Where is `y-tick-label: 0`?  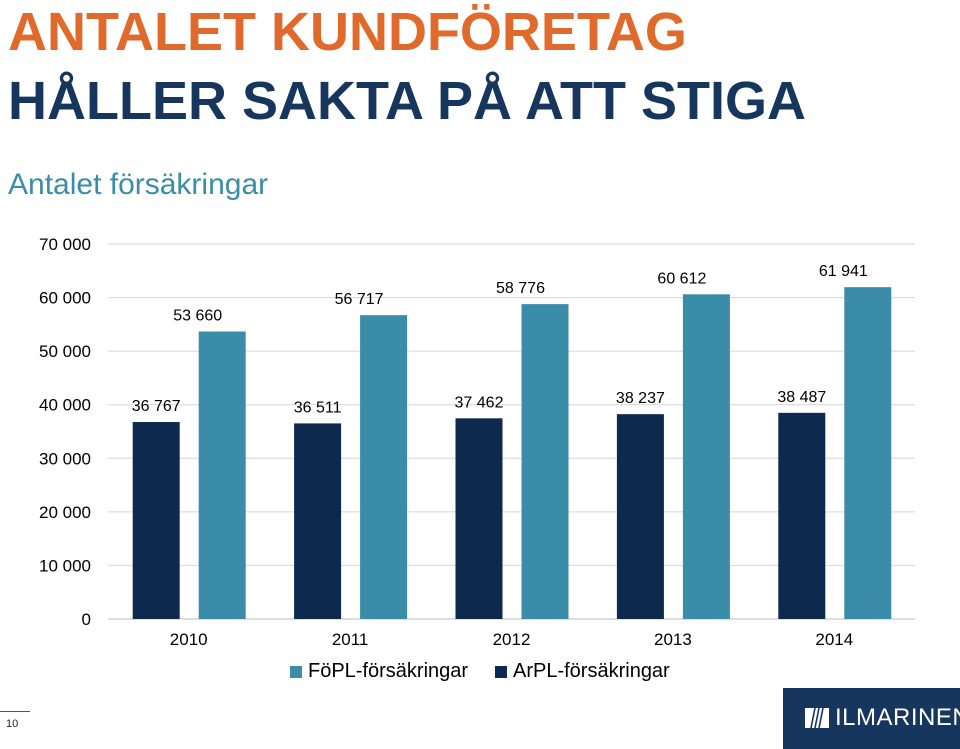
y-tick-label: 0 is located at coordinates (86, 619).